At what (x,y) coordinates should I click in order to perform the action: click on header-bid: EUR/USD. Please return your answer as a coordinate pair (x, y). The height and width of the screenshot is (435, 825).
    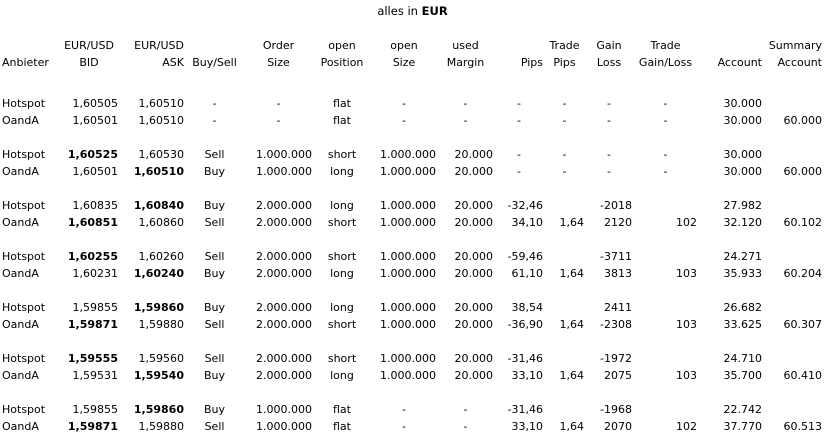
    Looking at the image, I should click on (89, 45).